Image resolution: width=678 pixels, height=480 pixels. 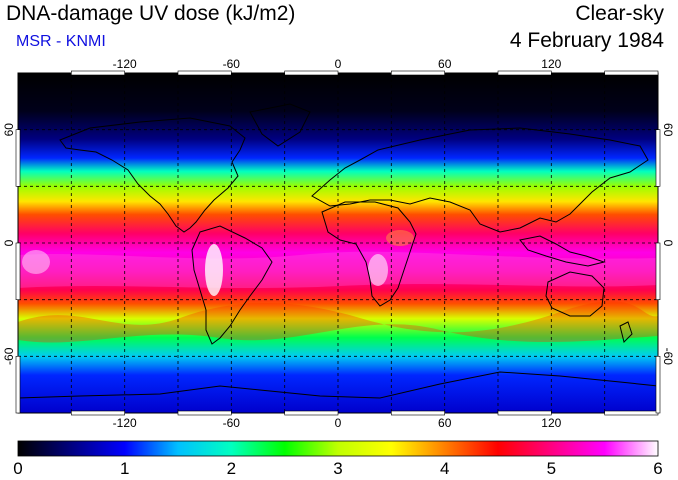 I want to click on lon-label-top-60w: -60, so click(x=232, y=64).